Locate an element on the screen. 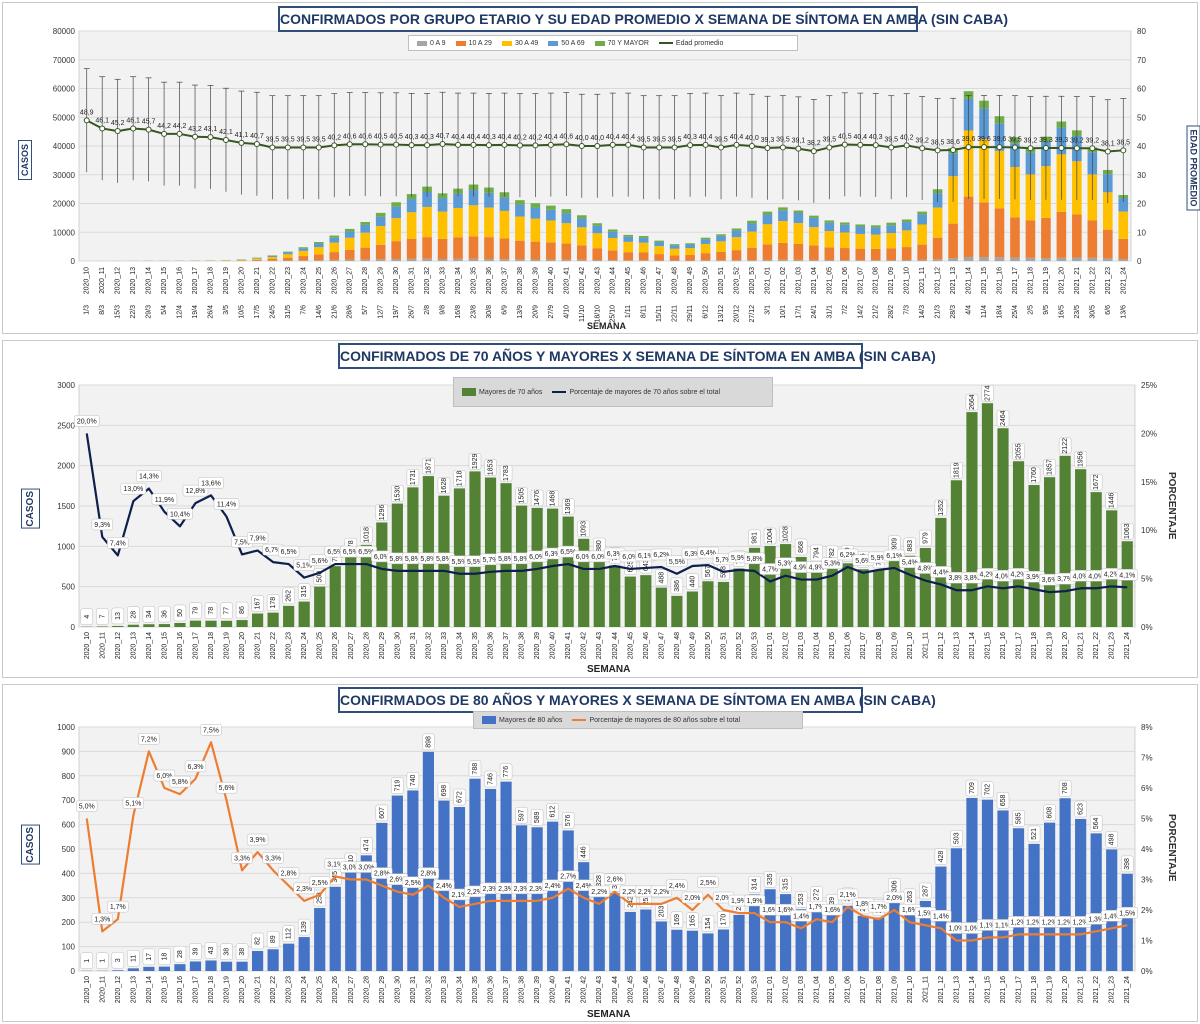 Image resolution: width=1200 pixels, height=1024 pixels. y2-tick-label: 6% is located at coordinates (1147, 788).